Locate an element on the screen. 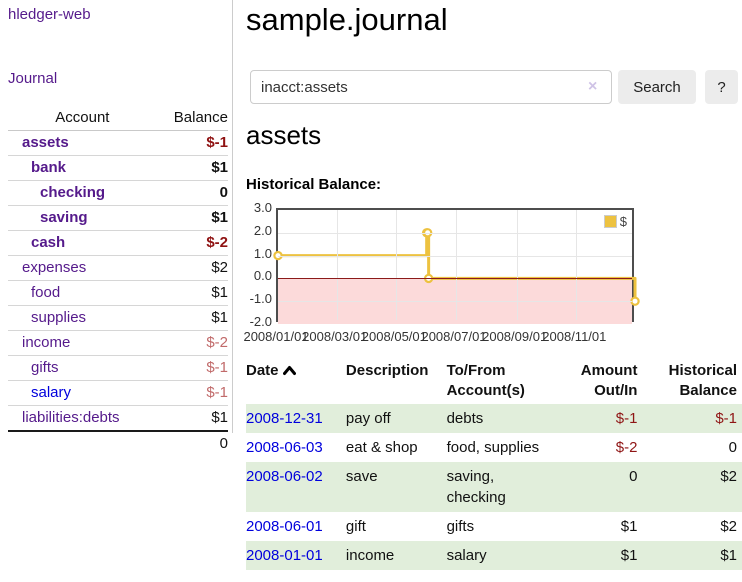  transaction-accounts: gifts is located at coordinates (460, 526).